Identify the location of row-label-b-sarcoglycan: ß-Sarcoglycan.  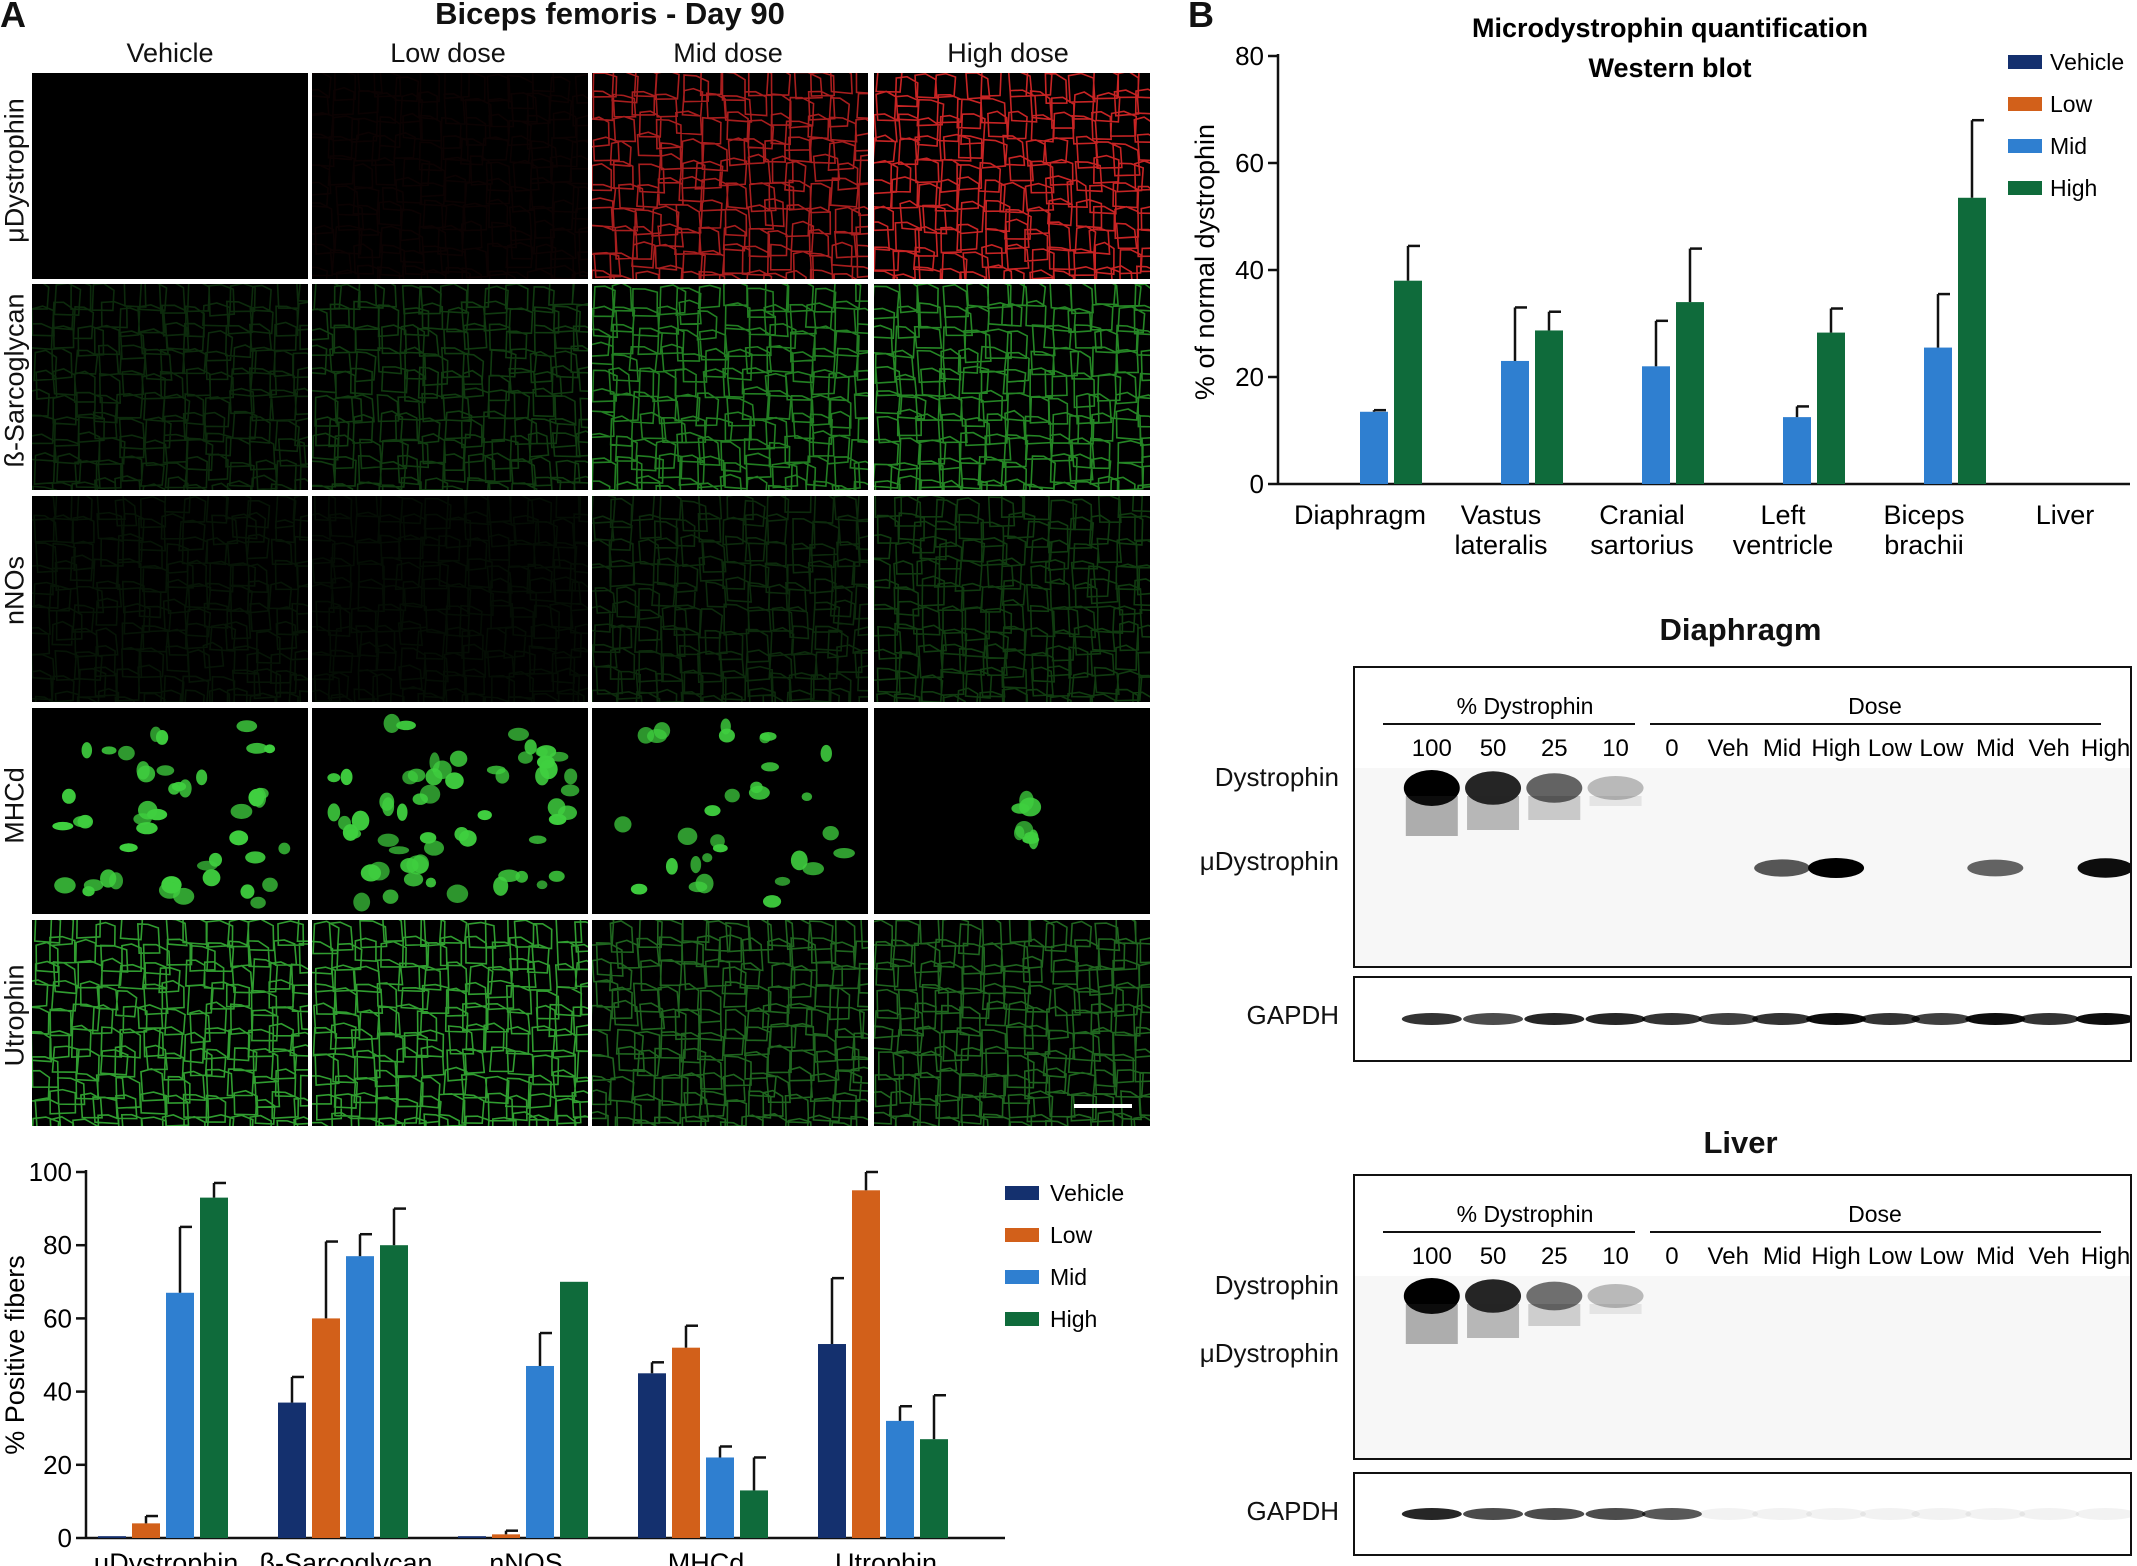
(15, 380).